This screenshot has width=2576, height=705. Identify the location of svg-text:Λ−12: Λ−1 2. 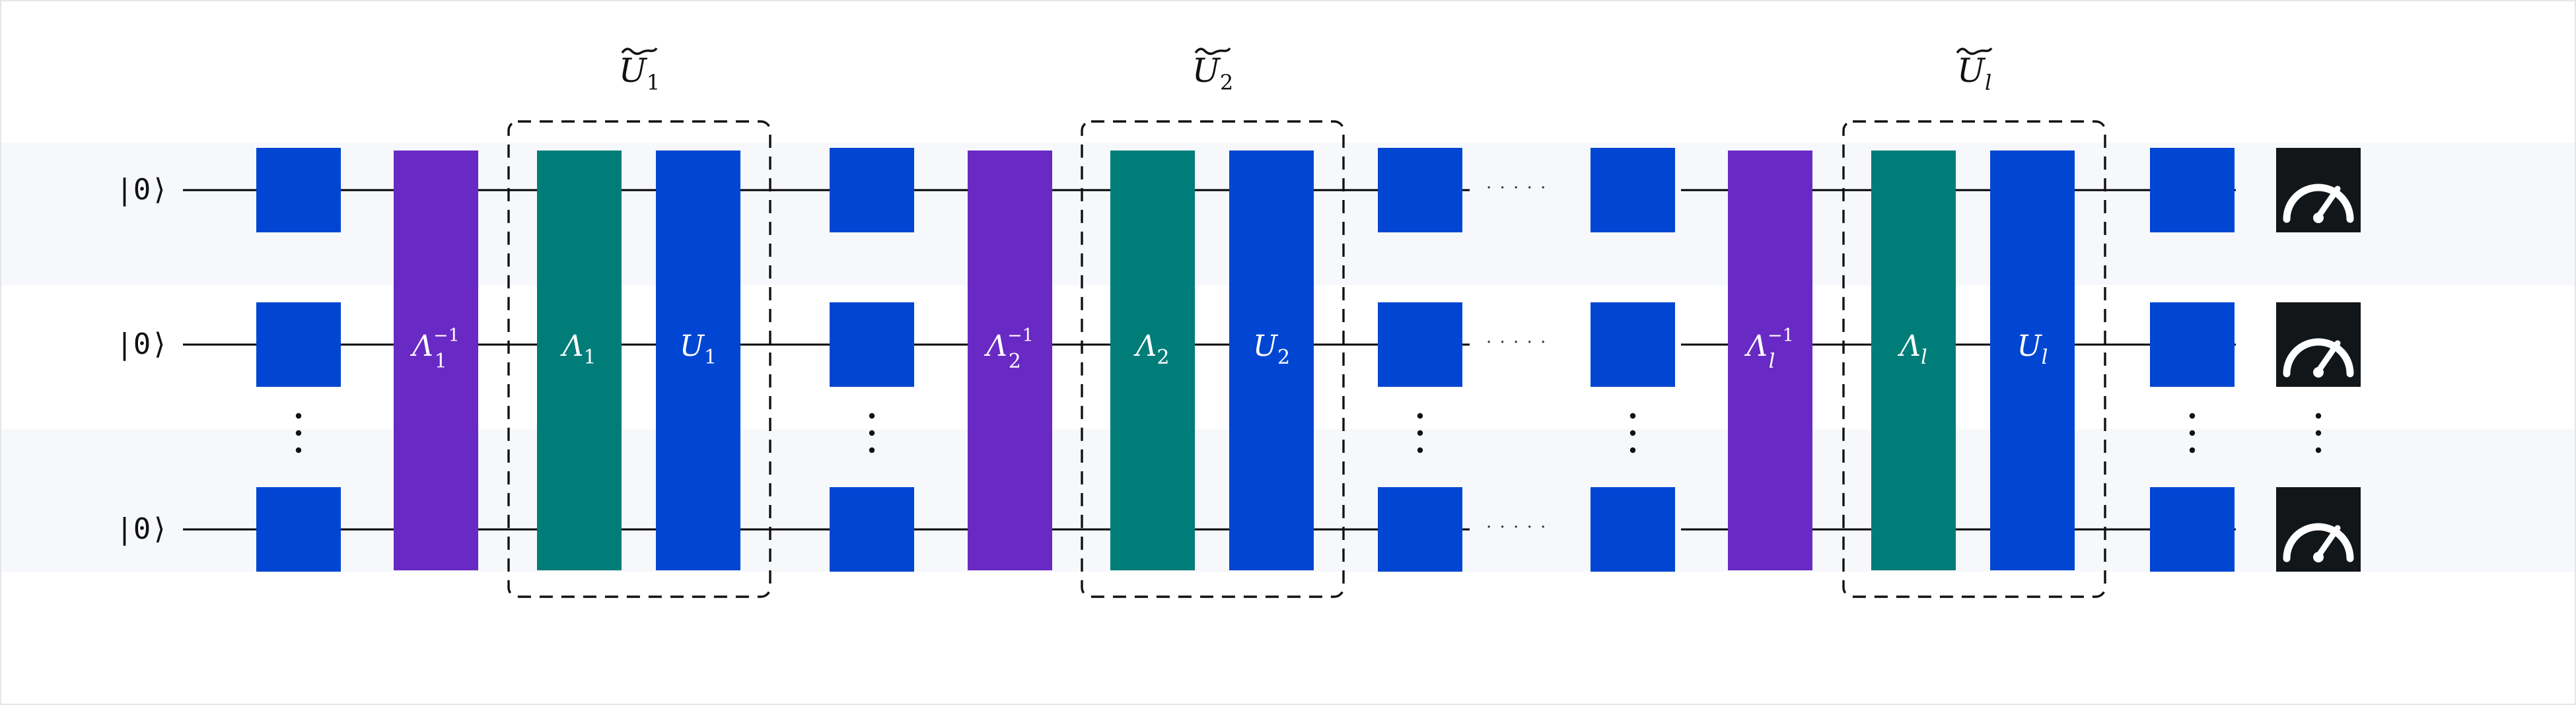
(1009, 349).